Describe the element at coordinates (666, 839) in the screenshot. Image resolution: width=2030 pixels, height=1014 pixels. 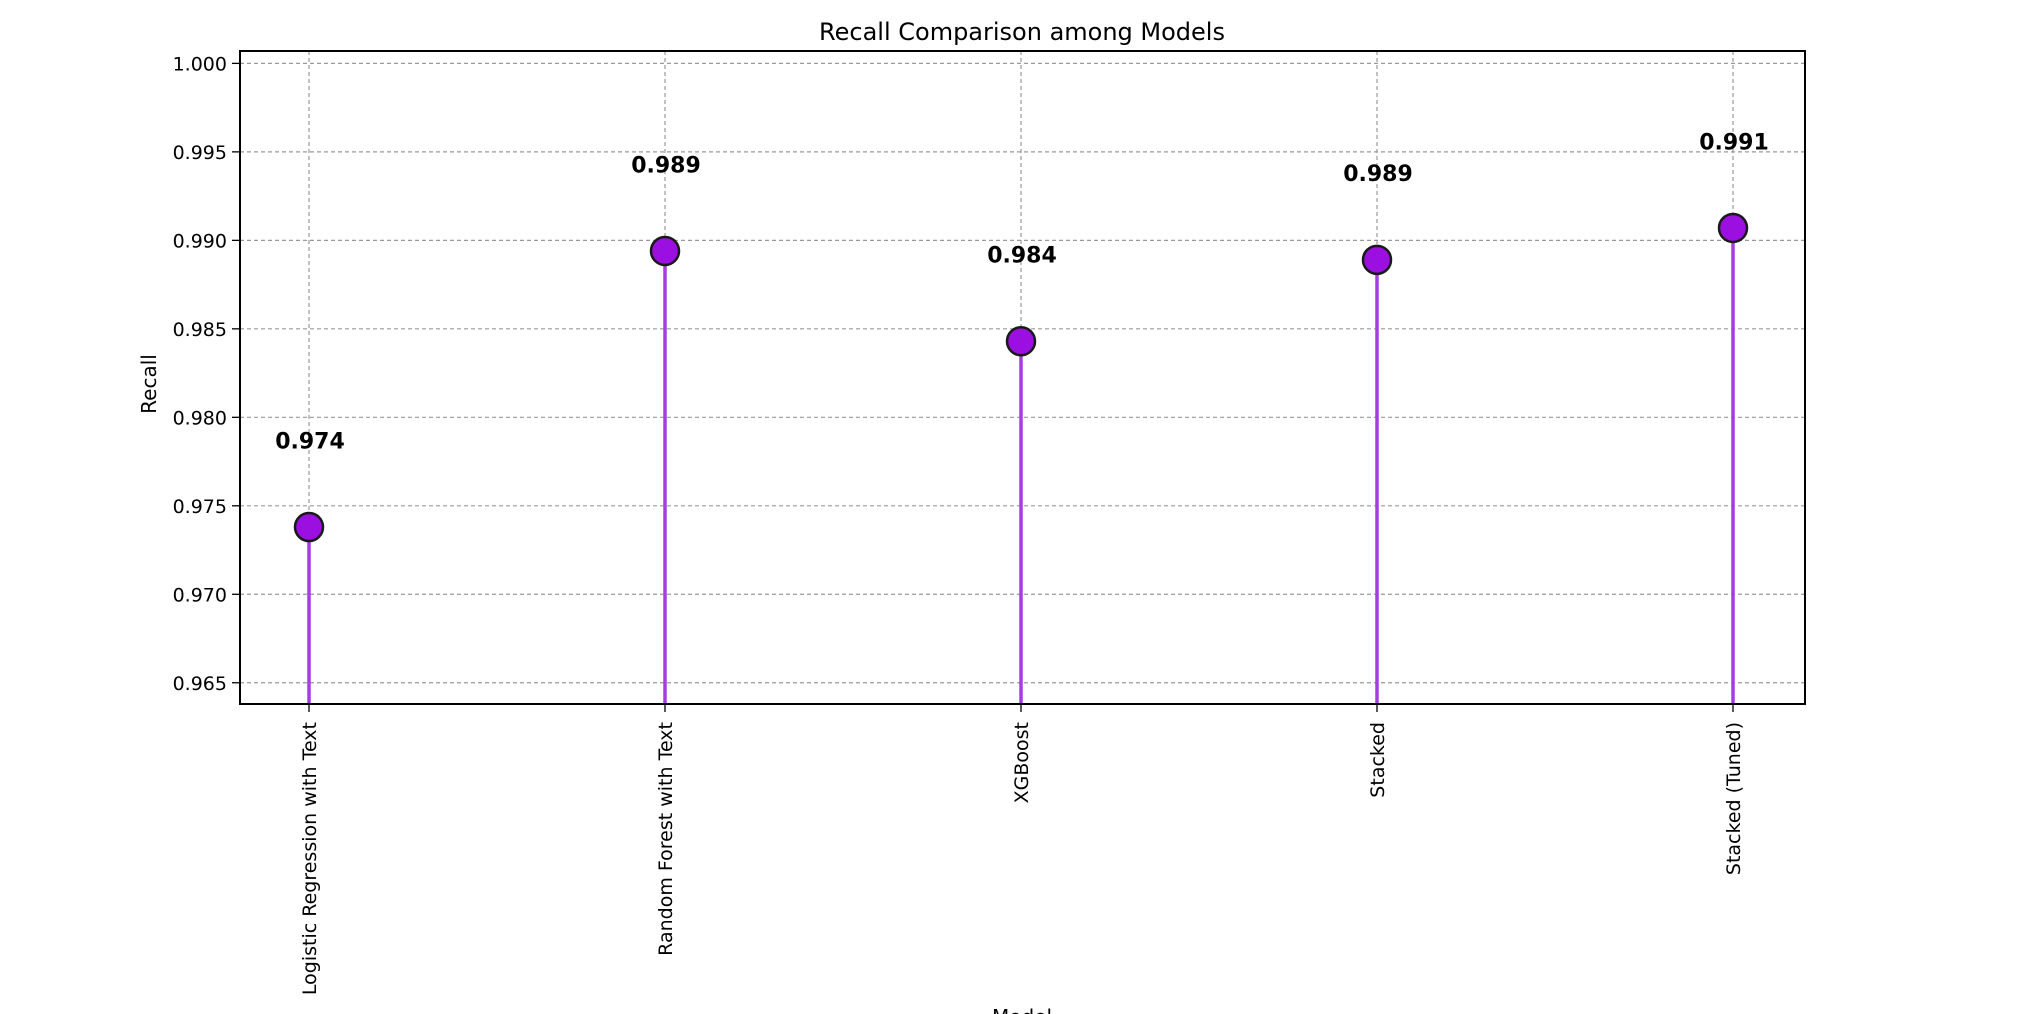
I see `x-tick-label: Random Forest with Text` at that location.